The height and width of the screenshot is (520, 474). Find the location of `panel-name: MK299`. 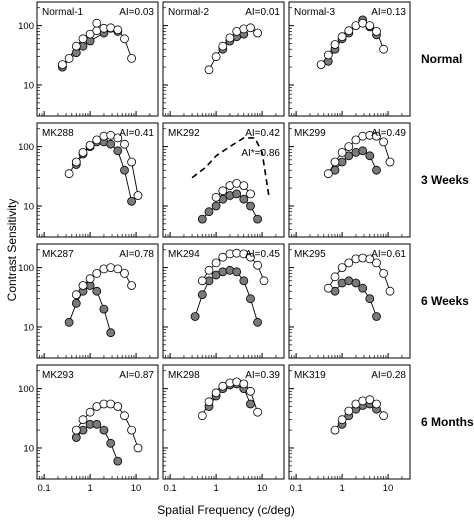

panel-name: MK299 is located at coordinates (310, 133).